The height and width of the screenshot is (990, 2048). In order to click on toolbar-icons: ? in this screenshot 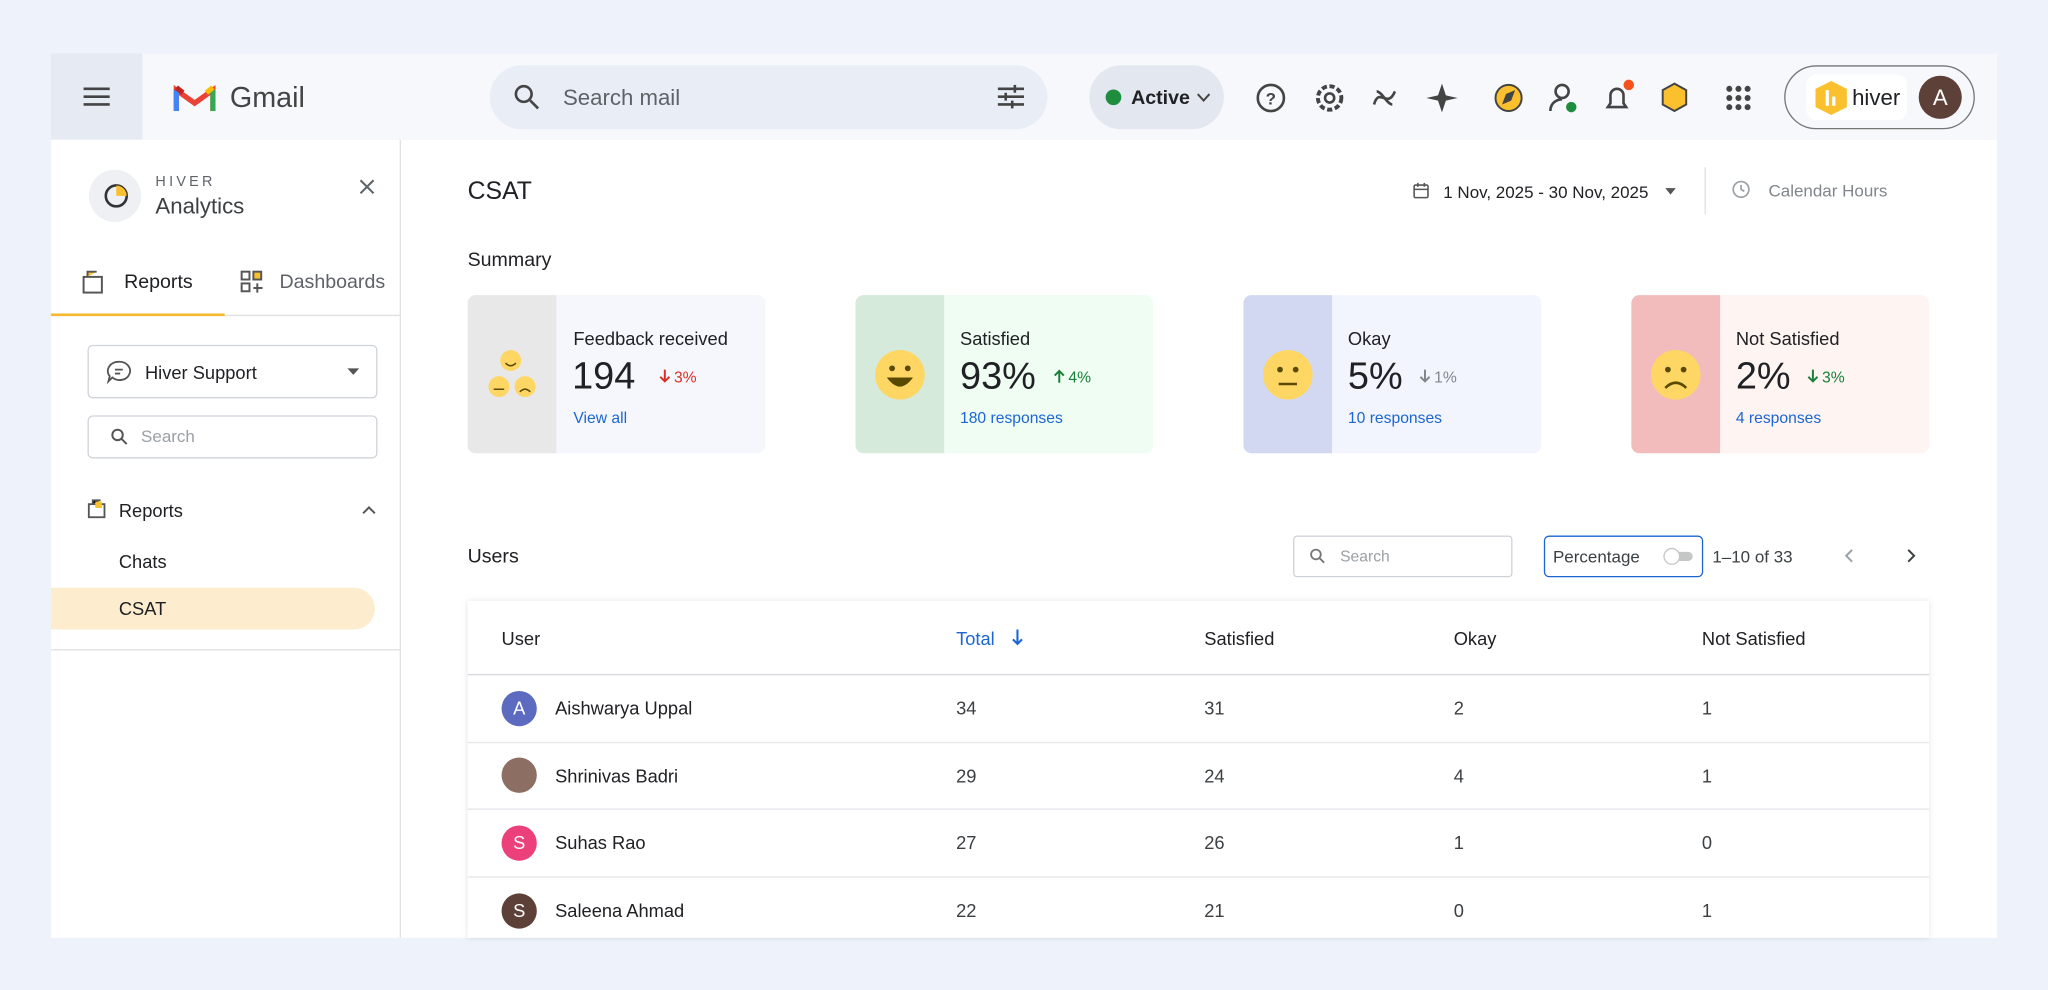, I will do `click(1508, 97)`.